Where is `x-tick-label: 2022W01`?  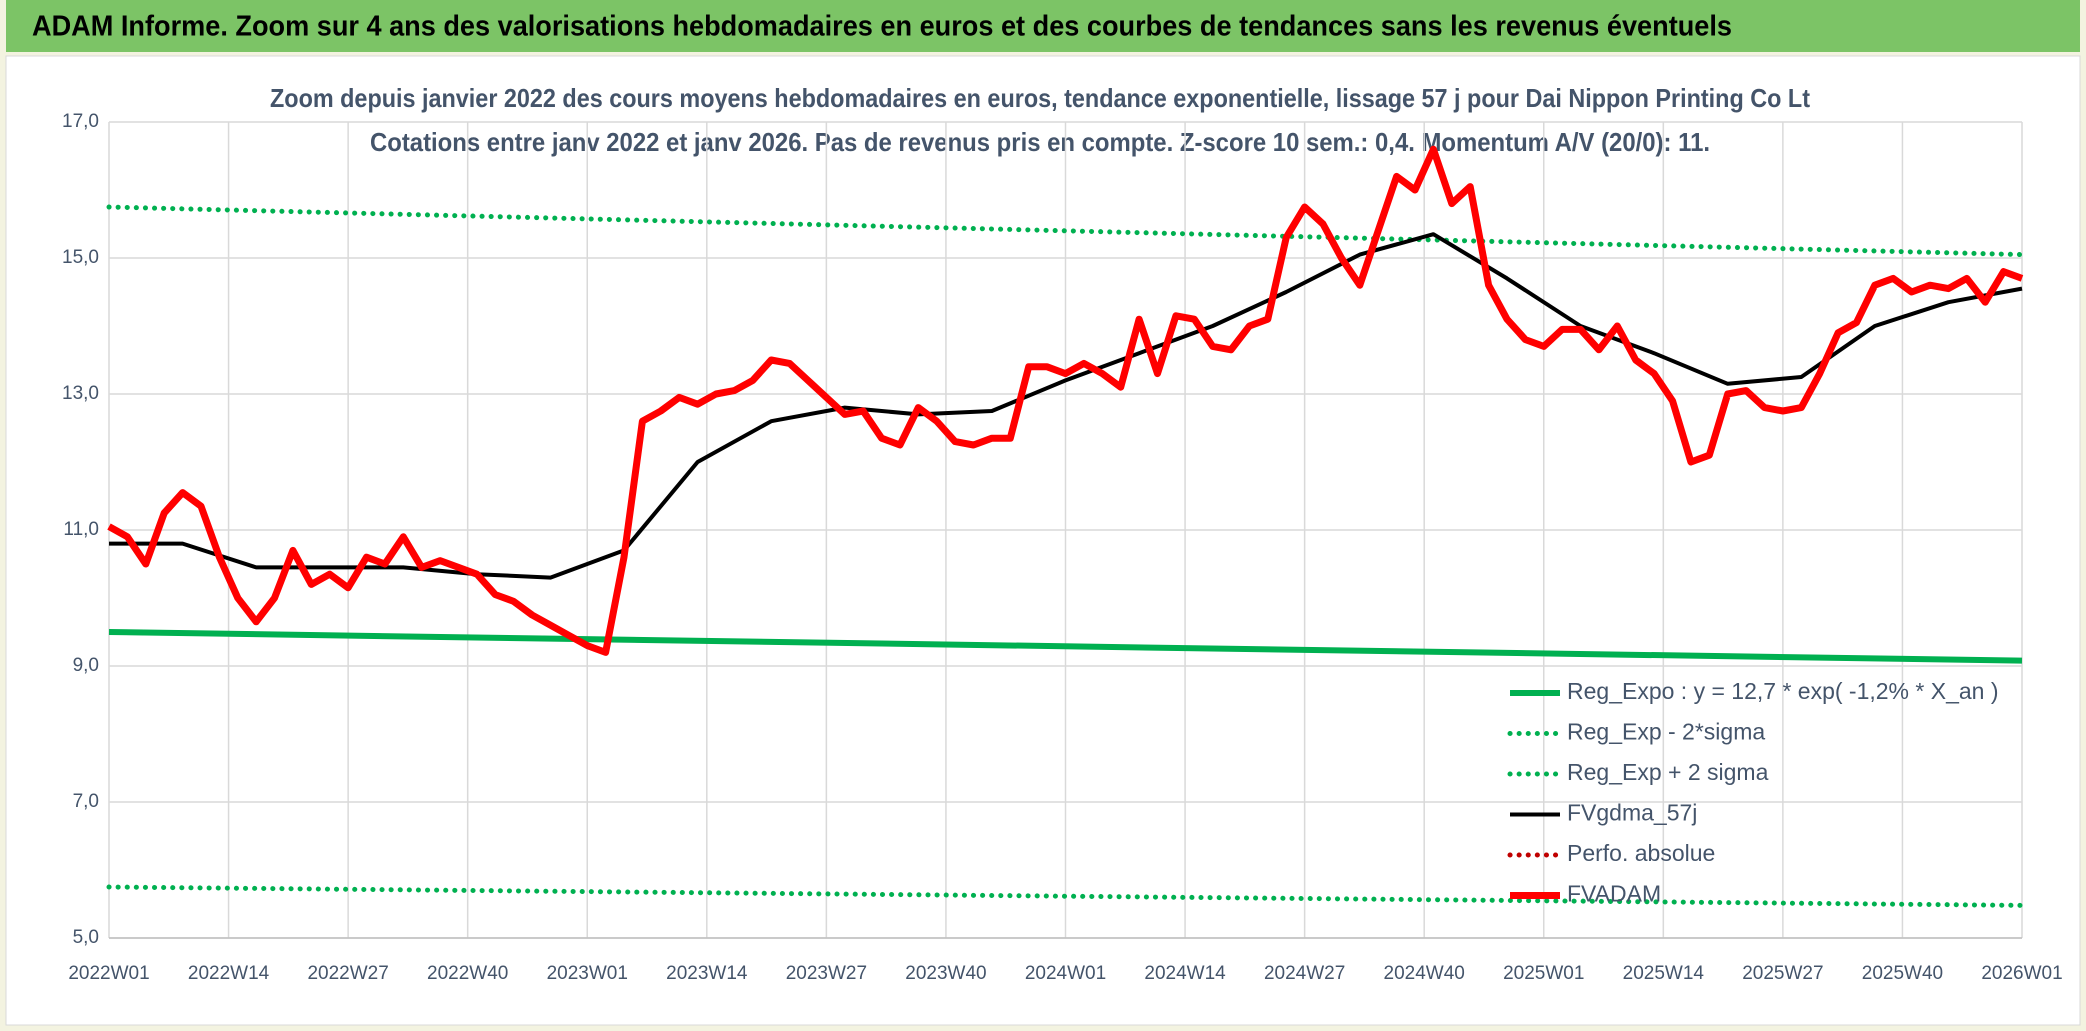
x-tick-label: 2022W01 is located at coordinates (108, 973).